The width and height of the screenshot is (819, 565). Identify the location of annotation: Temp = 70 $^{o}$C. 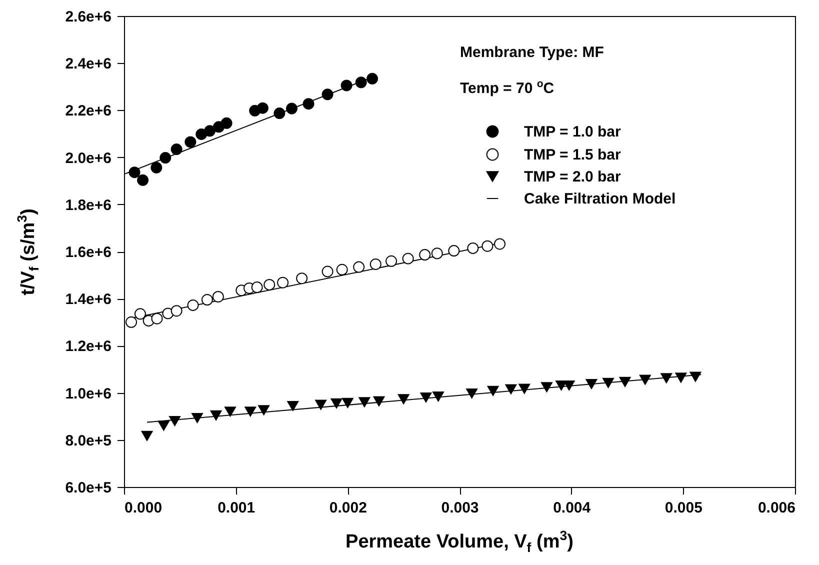
(507, 87).